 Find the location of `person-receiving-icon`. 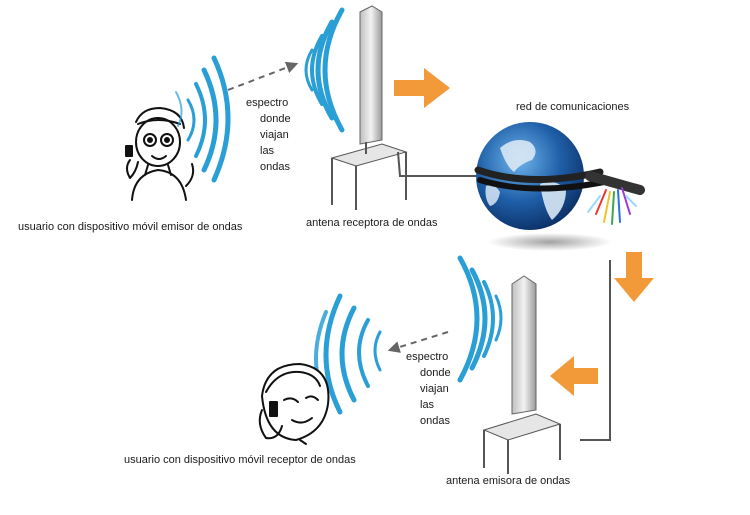

person-receiving-icon is located at coordinates (294, 404).